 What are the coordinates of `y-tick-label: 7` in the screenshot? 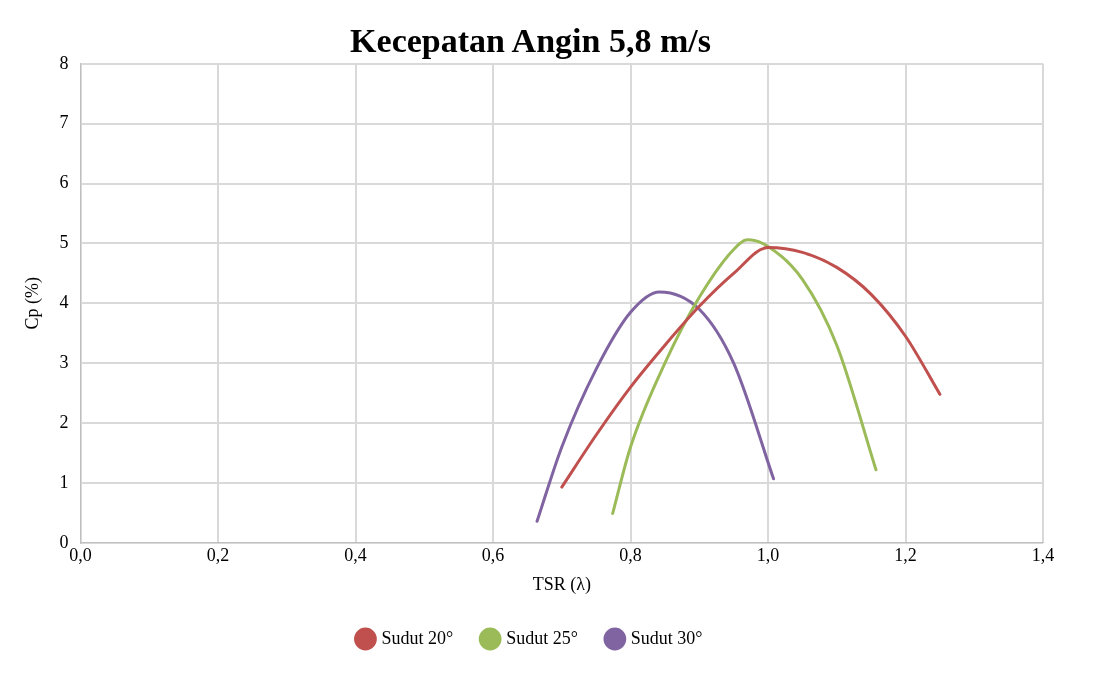 It's located at (64, 122).